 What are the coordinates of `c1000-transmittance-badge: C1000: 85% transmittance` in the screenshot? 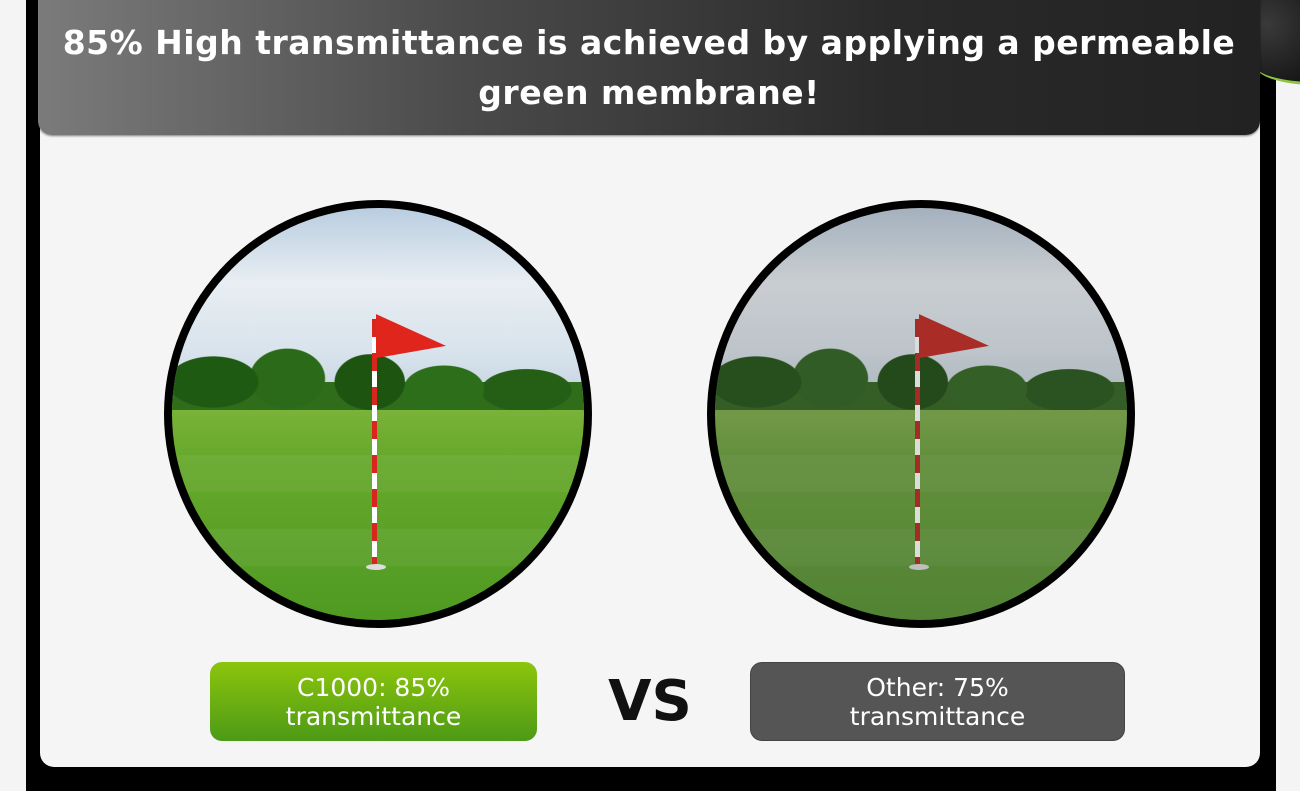 It's located at (373, 701).